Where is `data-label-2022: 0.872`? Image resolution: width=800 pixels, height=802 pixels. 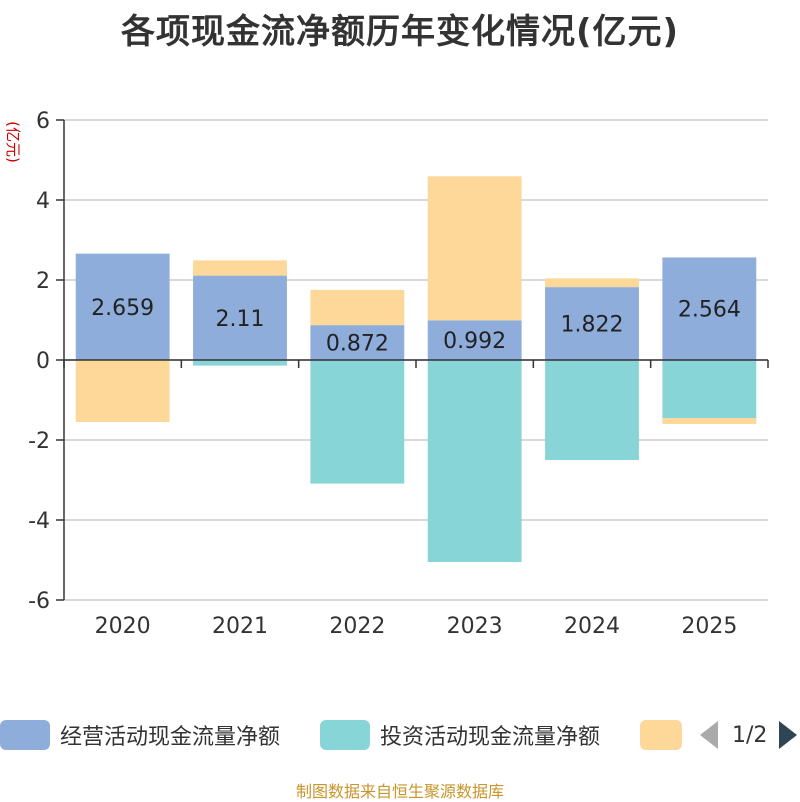
data-label-2022: 0.872 is located at coordinates (357, 344).